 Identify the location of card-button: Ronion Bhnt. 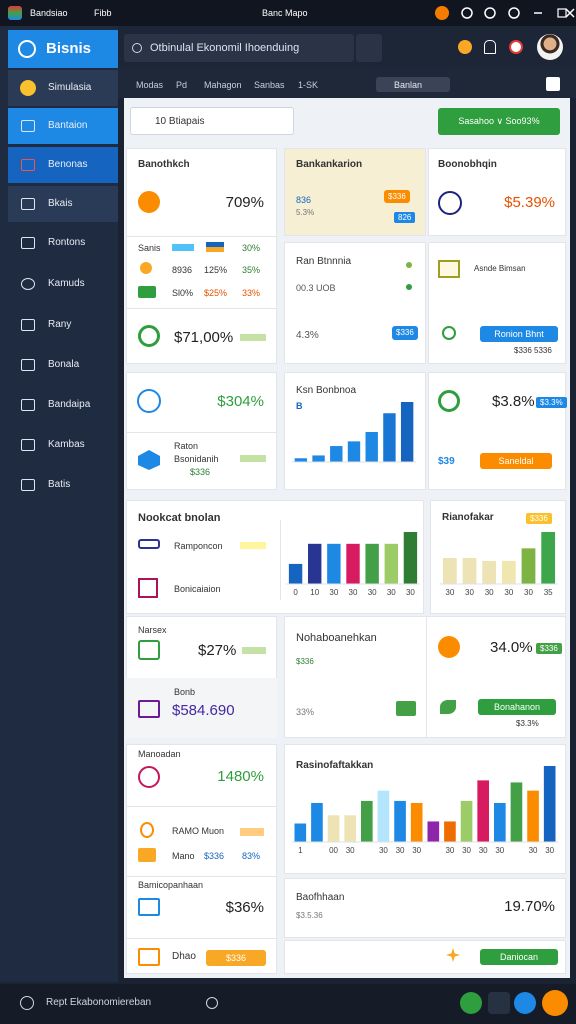
(519, 334).